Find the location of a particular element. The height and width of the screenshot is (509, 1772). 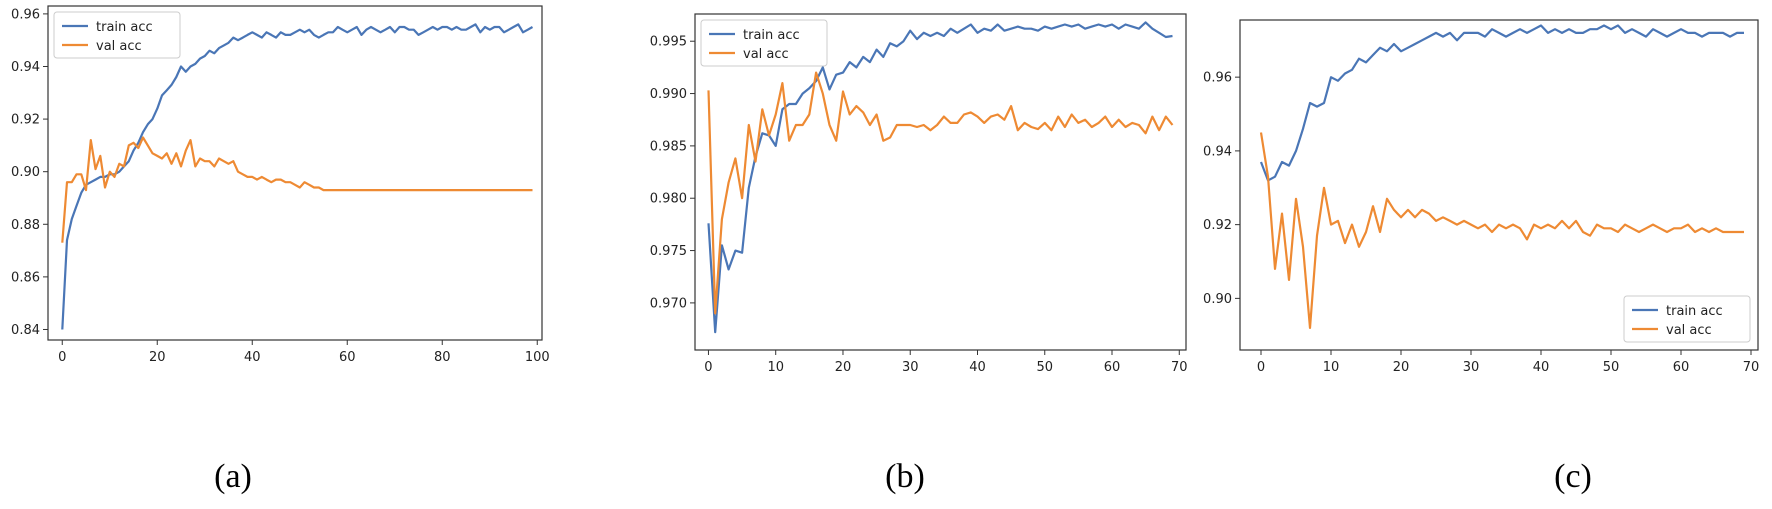

y-tick-label: 0.88 is located at coordinates (25, 225).